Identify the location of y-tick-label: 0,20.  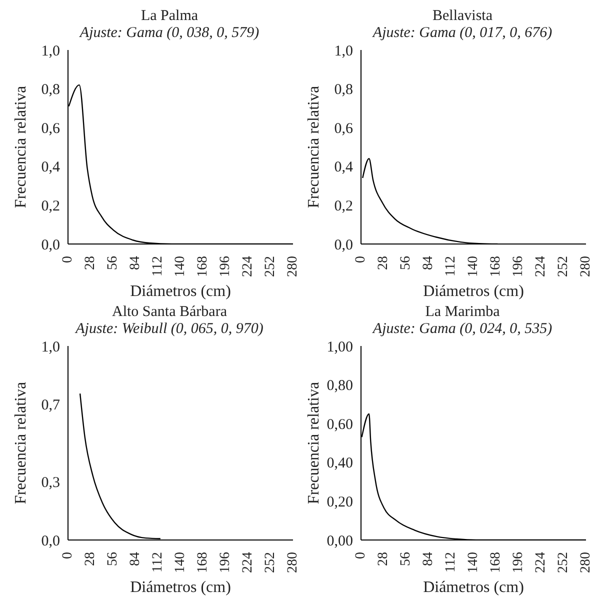
(339, 502).